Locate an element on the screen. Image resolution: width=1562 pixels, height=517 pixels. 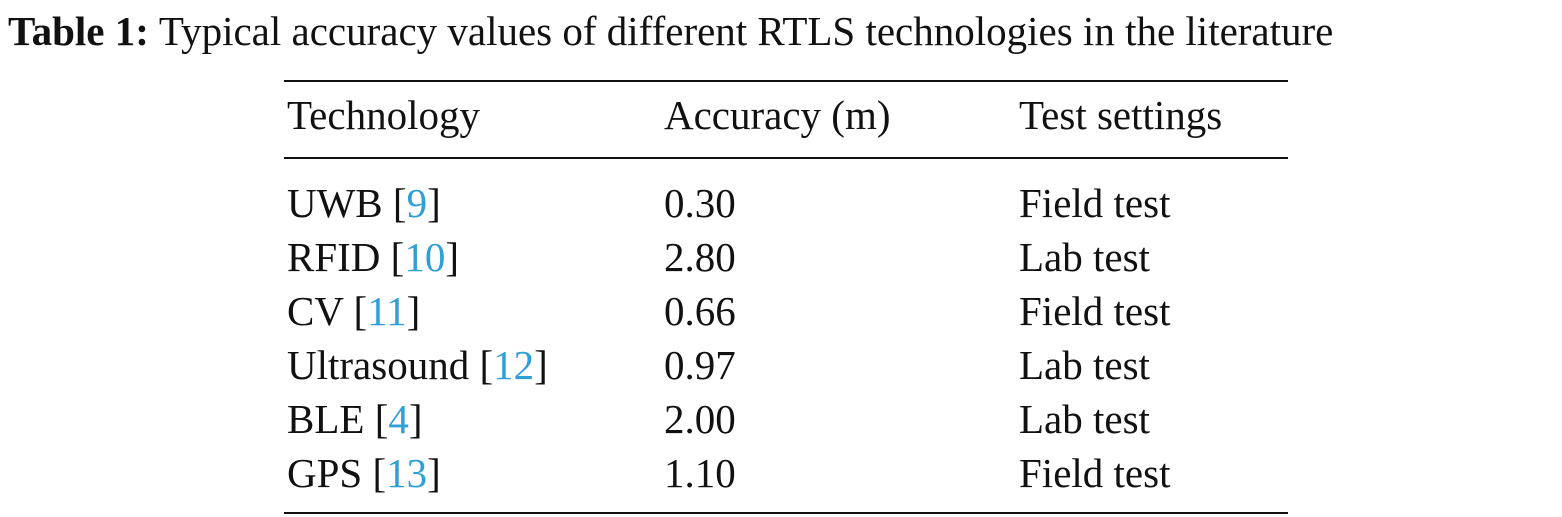
table-row-accuracy: 0.30 is located at coordinates (700, 203).